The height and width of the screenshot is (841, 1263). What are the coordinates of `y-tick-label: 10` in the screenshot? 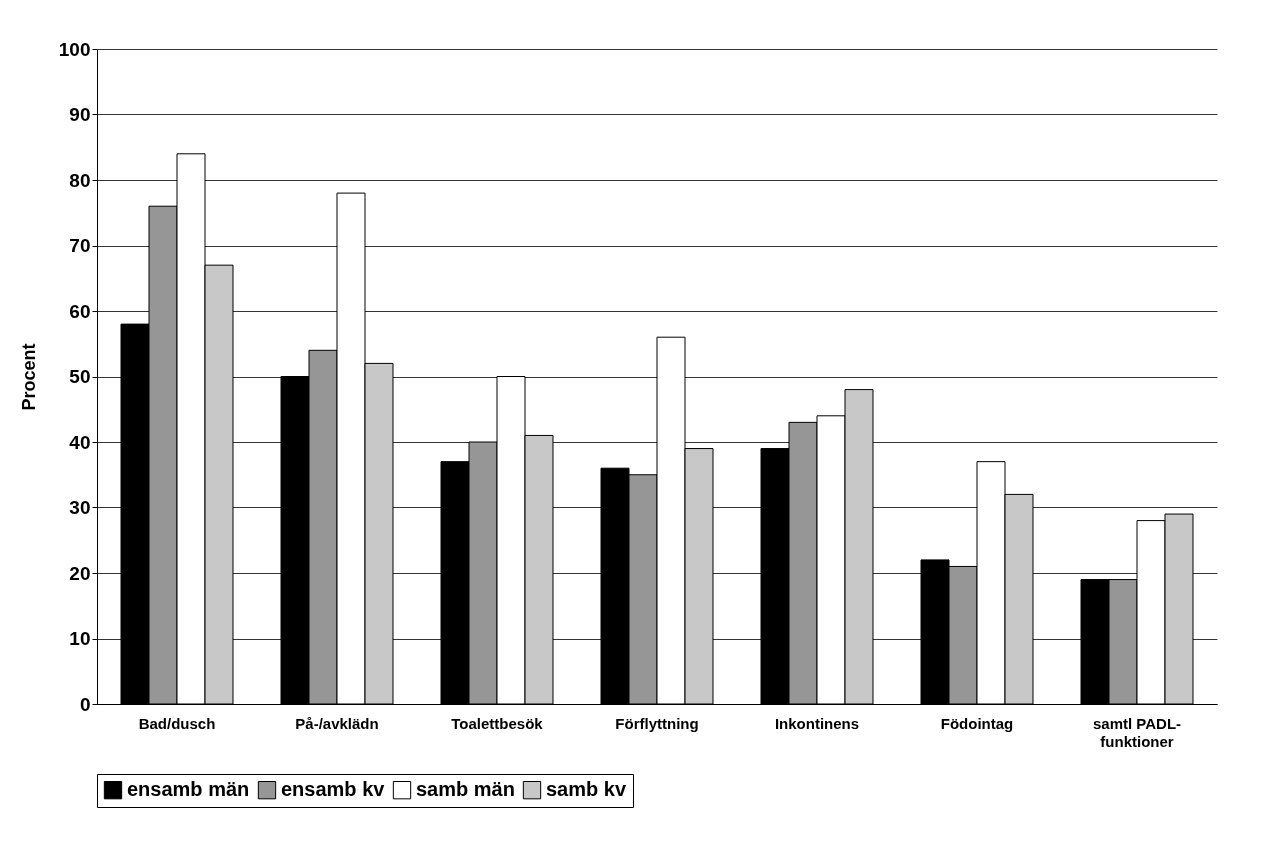 It's located at (80, 638).